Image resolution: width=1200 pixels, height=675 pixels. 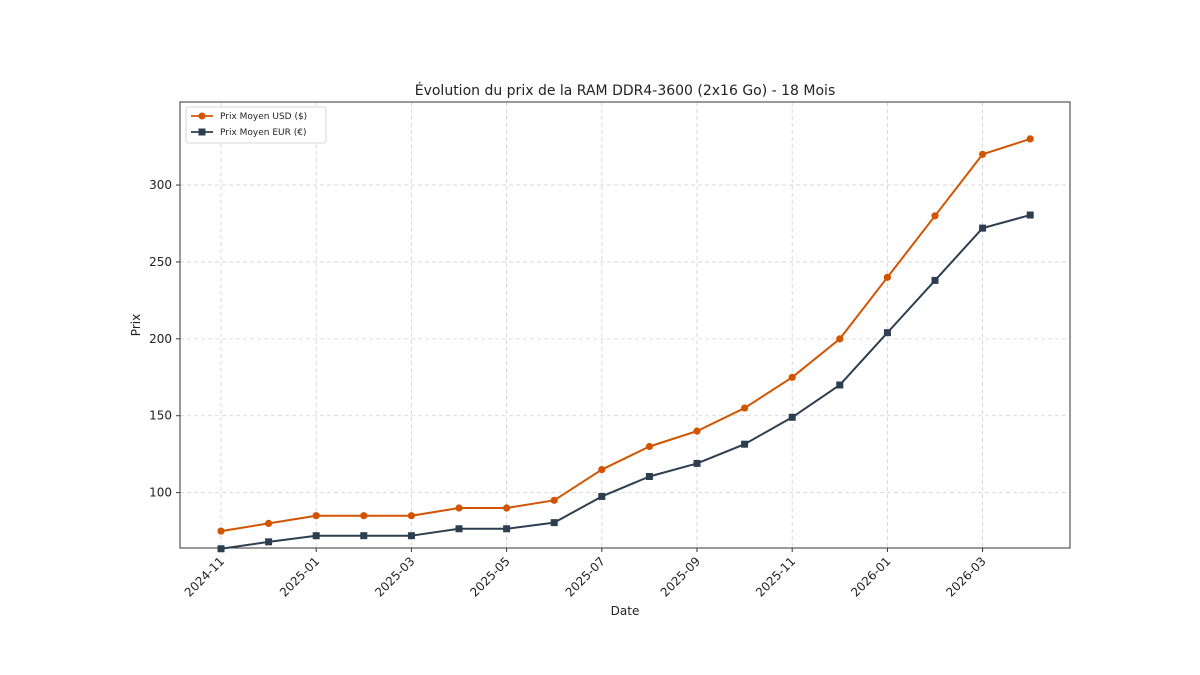 What do you see at coordinates (263, 117) in the screenshot?
I see `legend-label-usd: Prix Moyen USD ($)` at bounding box center [263, 117].